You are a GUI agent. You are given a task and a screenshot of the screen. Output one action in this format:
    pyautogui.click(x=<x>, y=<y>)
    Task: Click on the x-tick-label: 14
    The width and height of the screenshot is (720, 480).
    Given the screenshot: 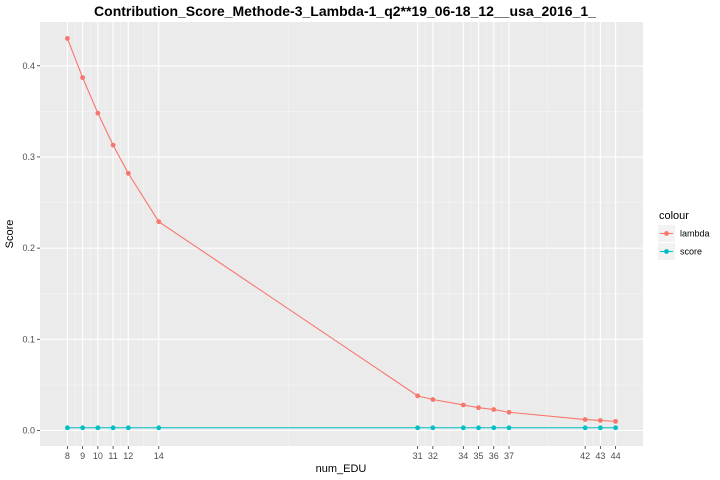 What is the action you would take?
    pyautogui.click(x=159, y=456)
    